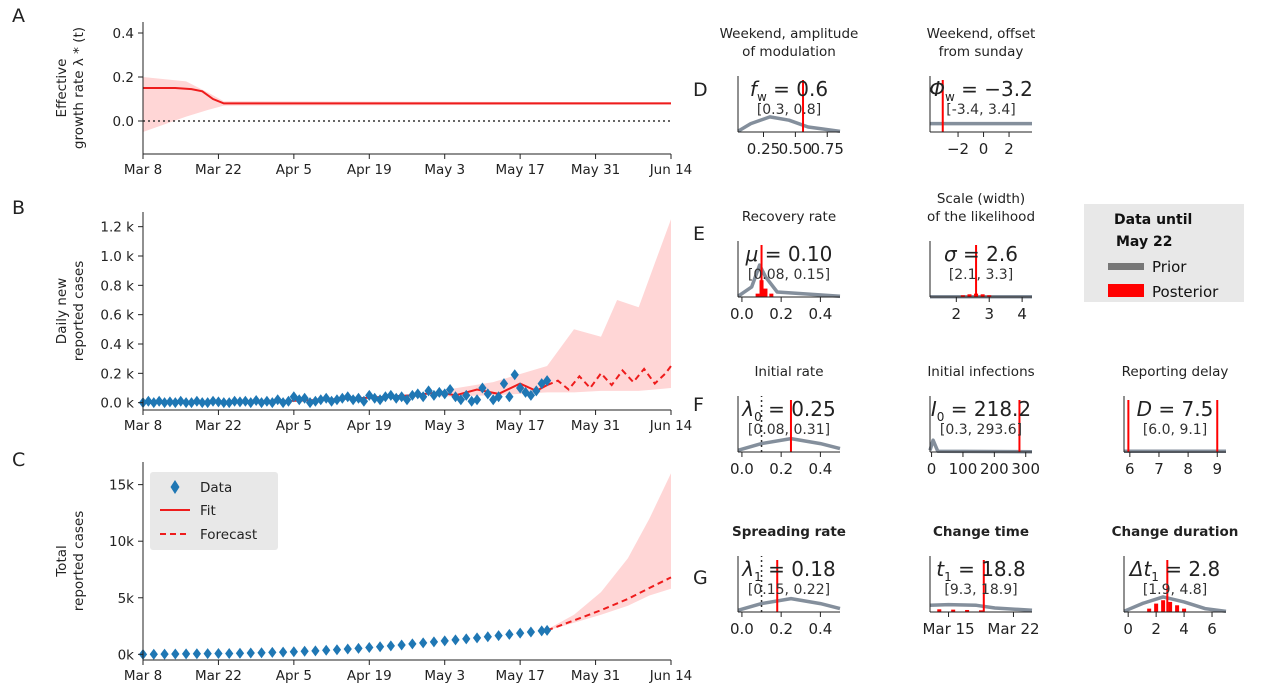 This screenshot has height=689, width=1271. I want to click on y-axis-label: Effective, so click(62, 88).